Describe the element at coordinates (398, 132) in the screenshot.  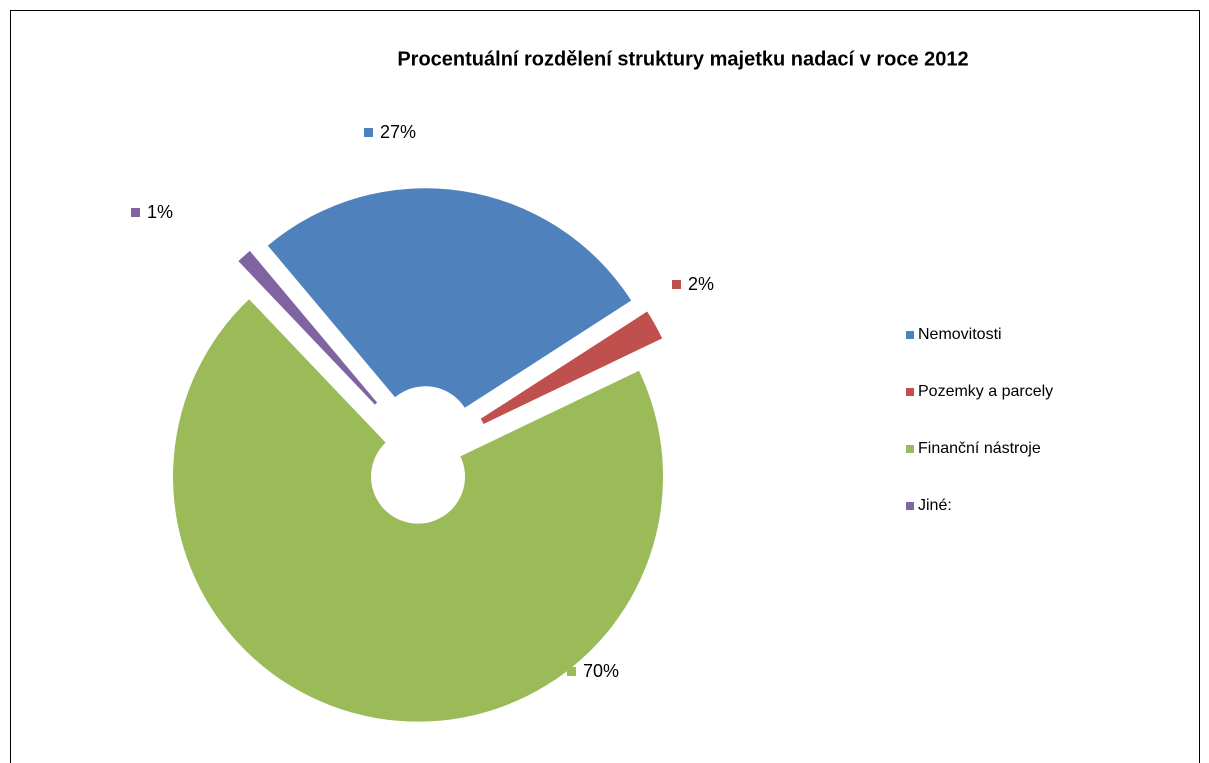
I see `data-label: 27%` at that location.